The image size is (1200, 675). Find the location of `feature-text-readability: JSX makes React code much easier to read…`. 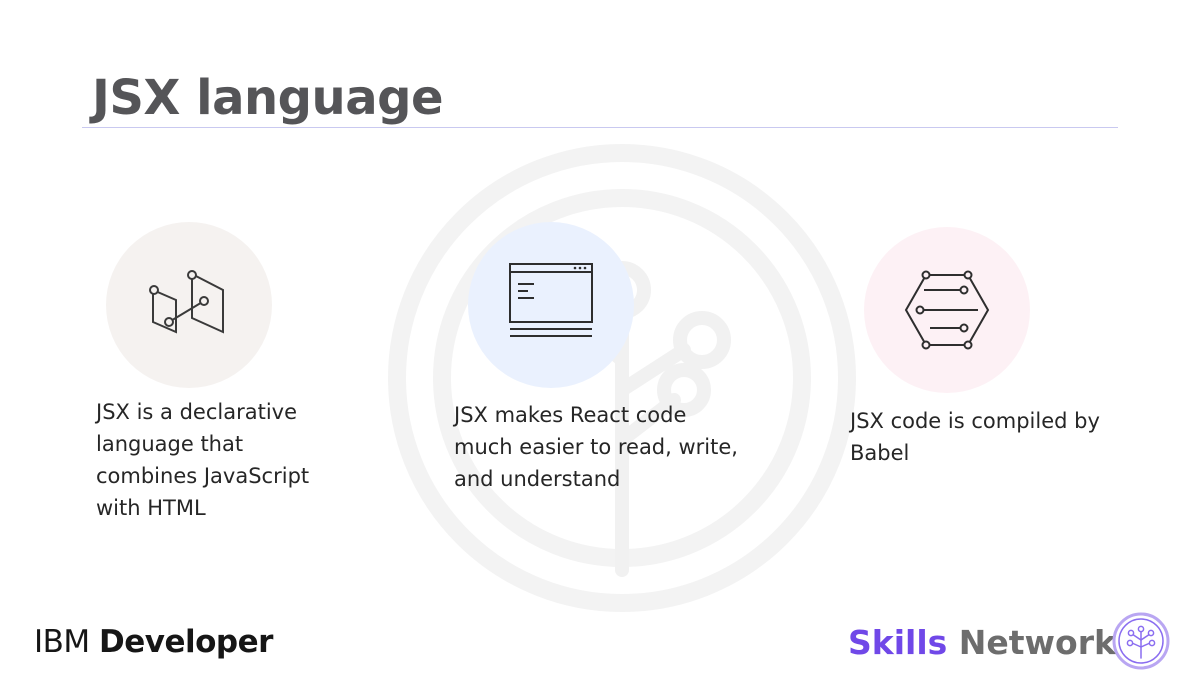

feature-text-readability: JSX makes React code much easier to read… is located at coordinates (596, 447).